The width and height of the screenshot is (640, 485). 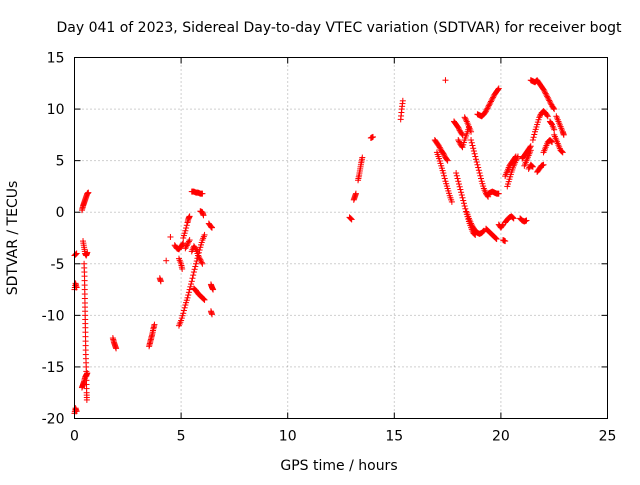 I want to click on y-tick-label: 10, so click(x=56, y=110).